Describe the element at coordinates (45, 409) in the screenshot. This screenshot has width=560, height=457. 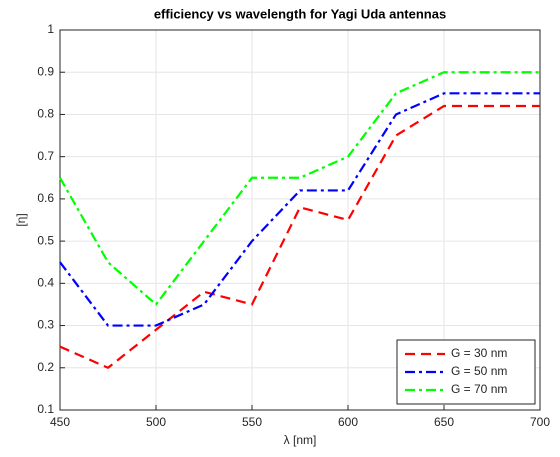
I see `y-tick-label: 0.1` at that location.